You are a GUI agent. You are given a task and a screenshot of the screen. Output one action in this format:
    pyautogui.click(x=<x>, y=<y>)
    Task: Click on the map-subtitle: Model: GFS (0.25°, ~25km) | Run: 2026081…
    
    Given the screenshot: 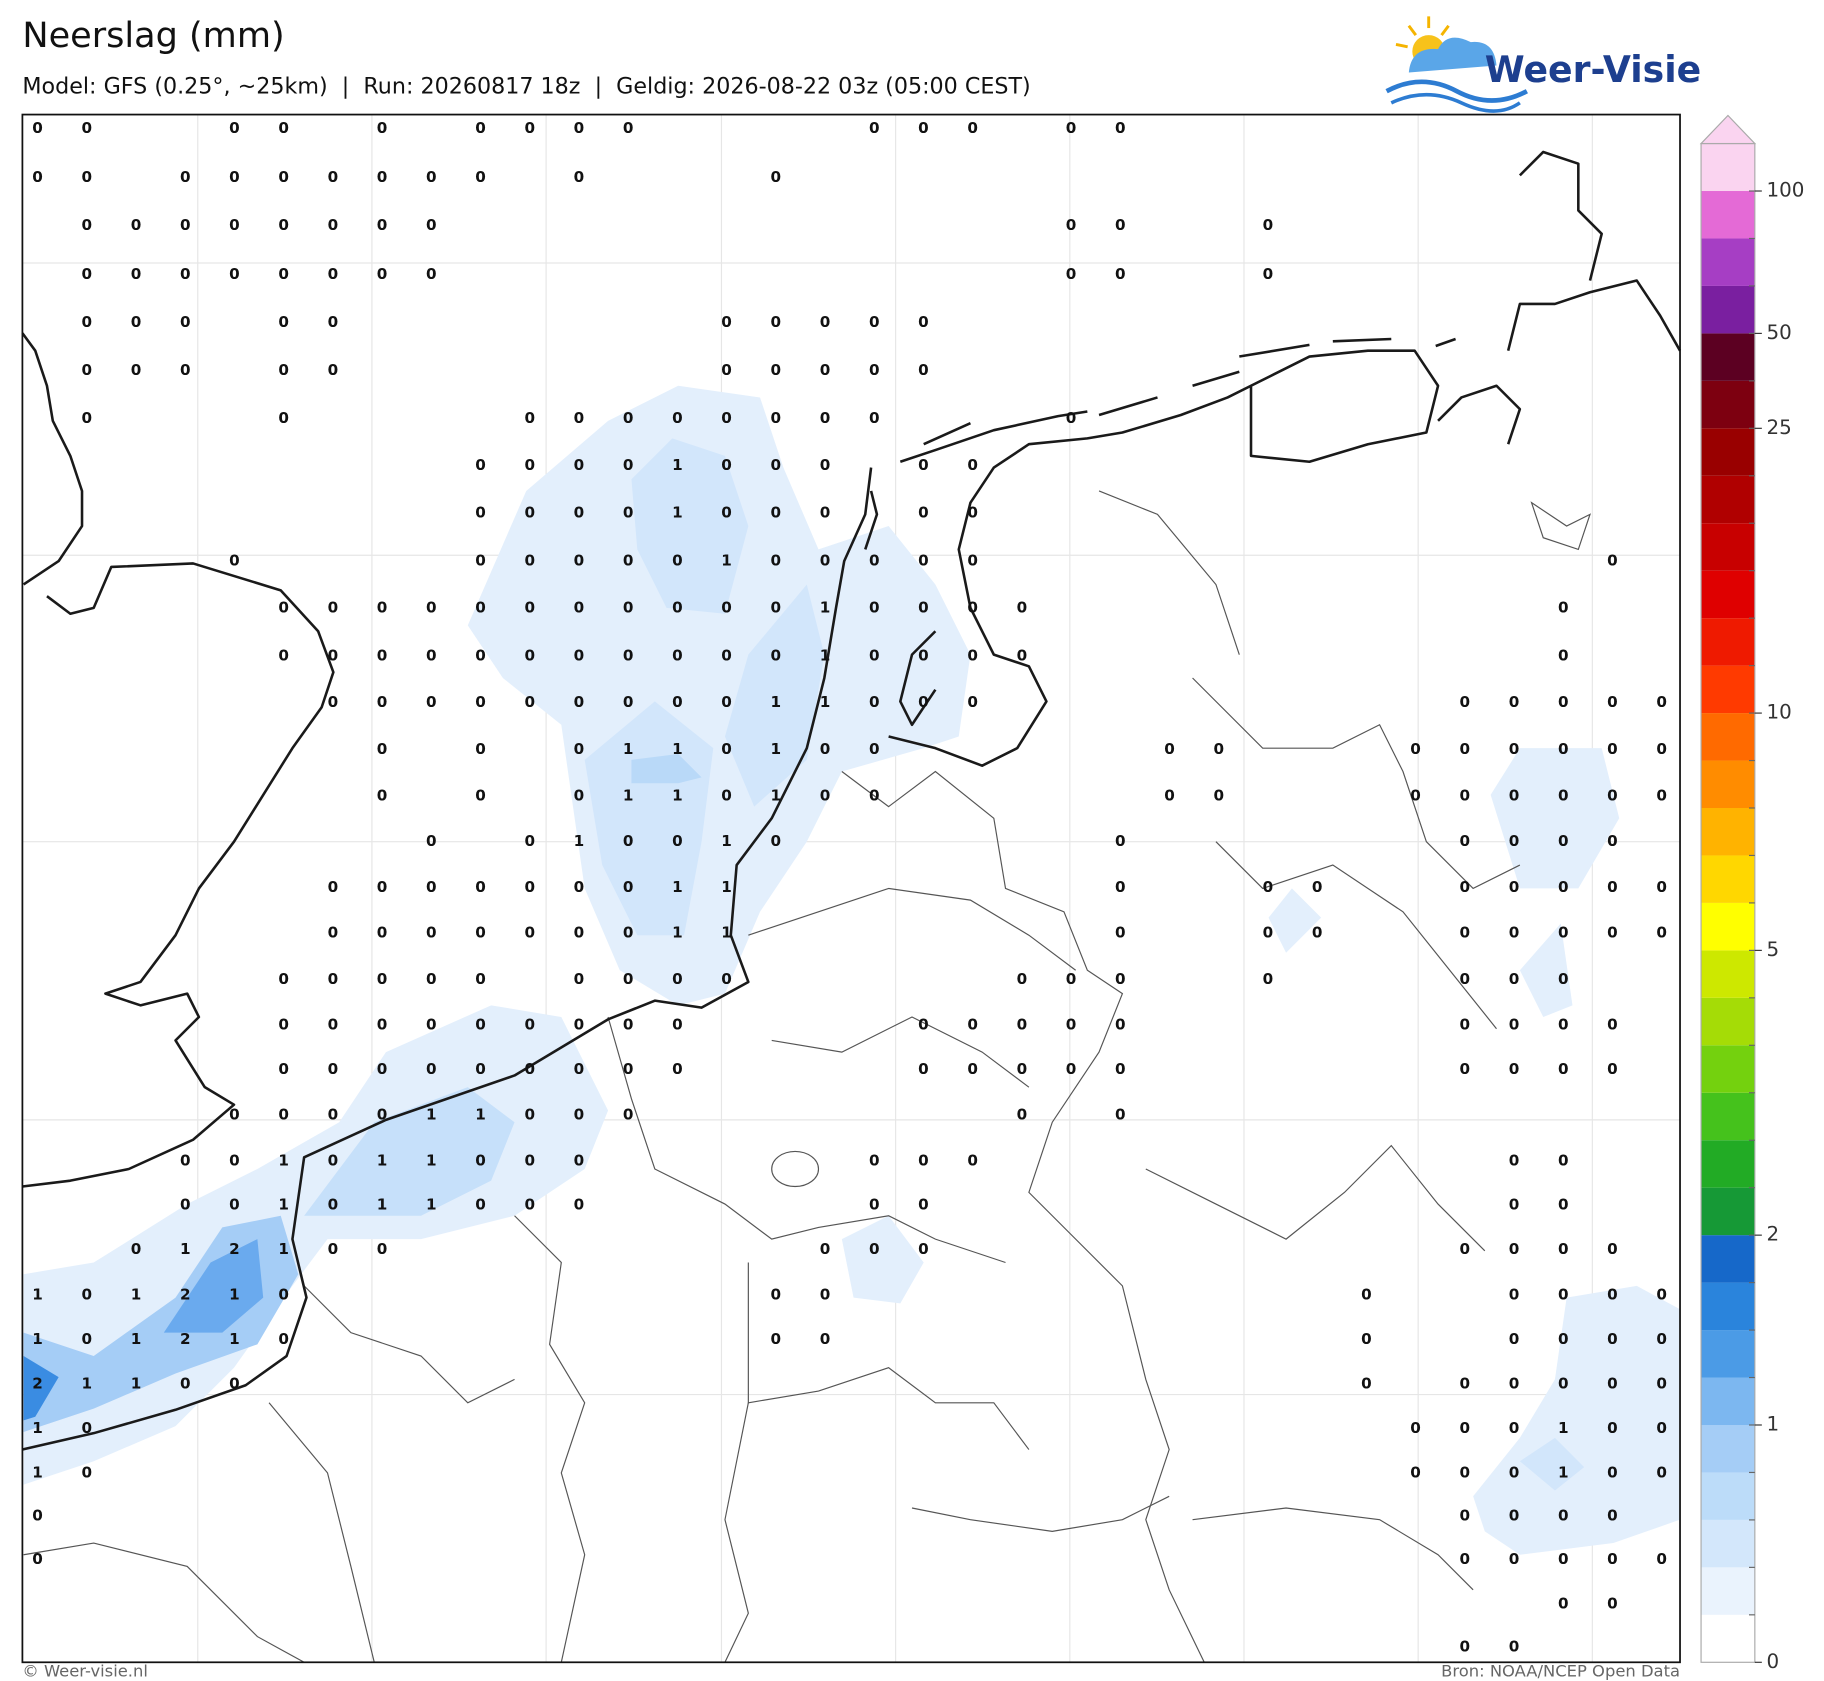 What is the action you would take?
    pyautogui.click(x=526, y=87)
    